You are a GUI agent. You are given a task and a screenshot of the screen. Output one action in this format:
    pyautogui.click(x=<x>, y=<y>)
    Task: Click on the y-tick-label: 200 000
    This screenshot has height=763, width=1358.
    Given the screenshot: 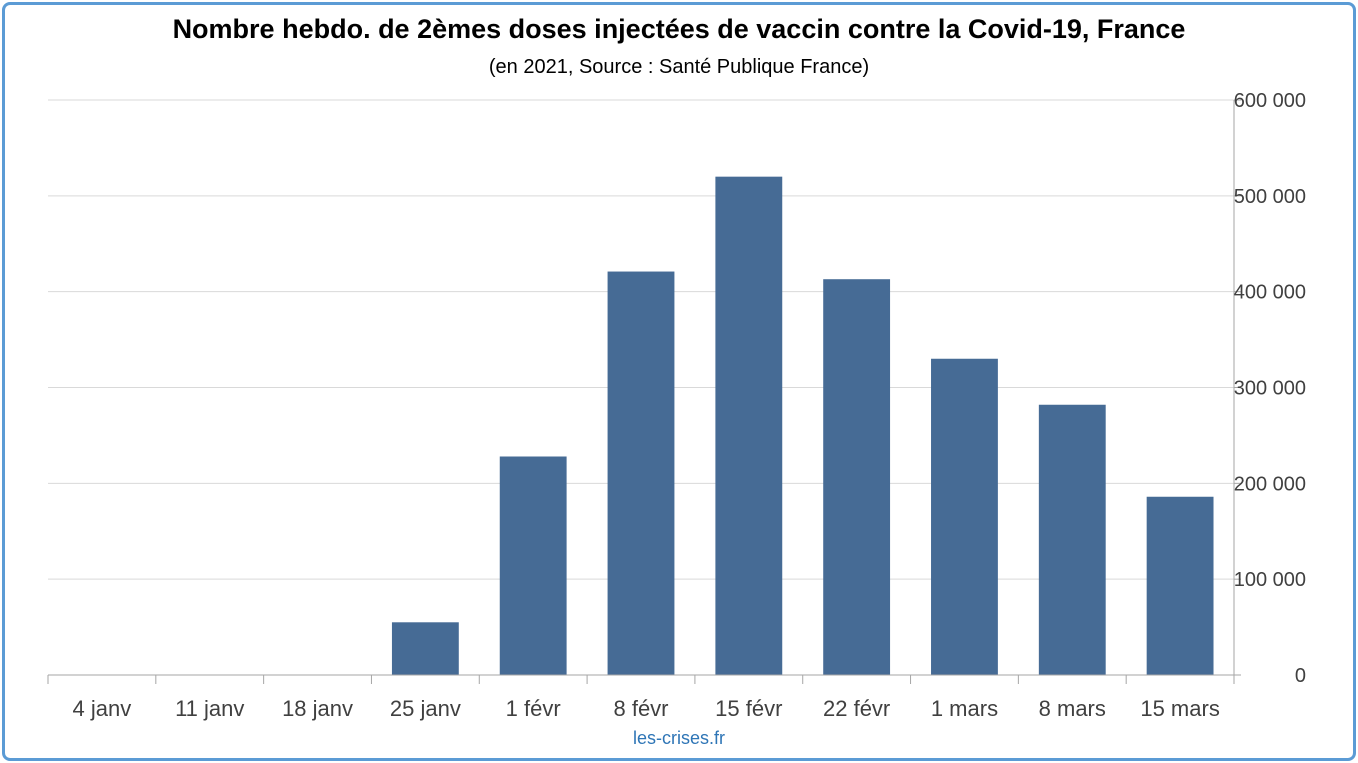 What is the action you would take?
    pyautogui.click(x=1270, y=484)
    